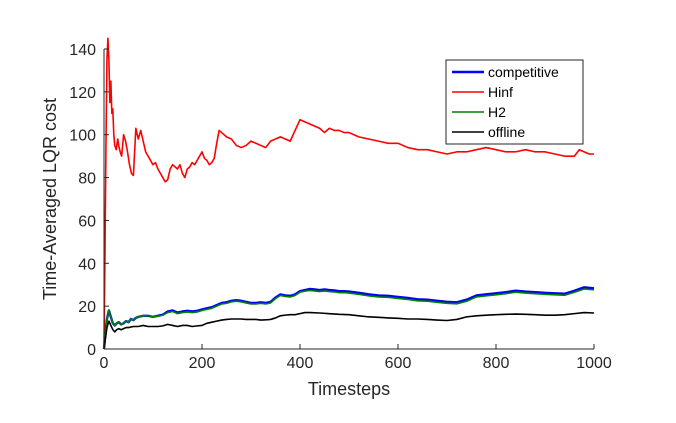 This screenshot has height=423, width=676. Describe the element at coordinates (594, 363) in the screenshot. I see `x-tick-label: 1000` at that location.